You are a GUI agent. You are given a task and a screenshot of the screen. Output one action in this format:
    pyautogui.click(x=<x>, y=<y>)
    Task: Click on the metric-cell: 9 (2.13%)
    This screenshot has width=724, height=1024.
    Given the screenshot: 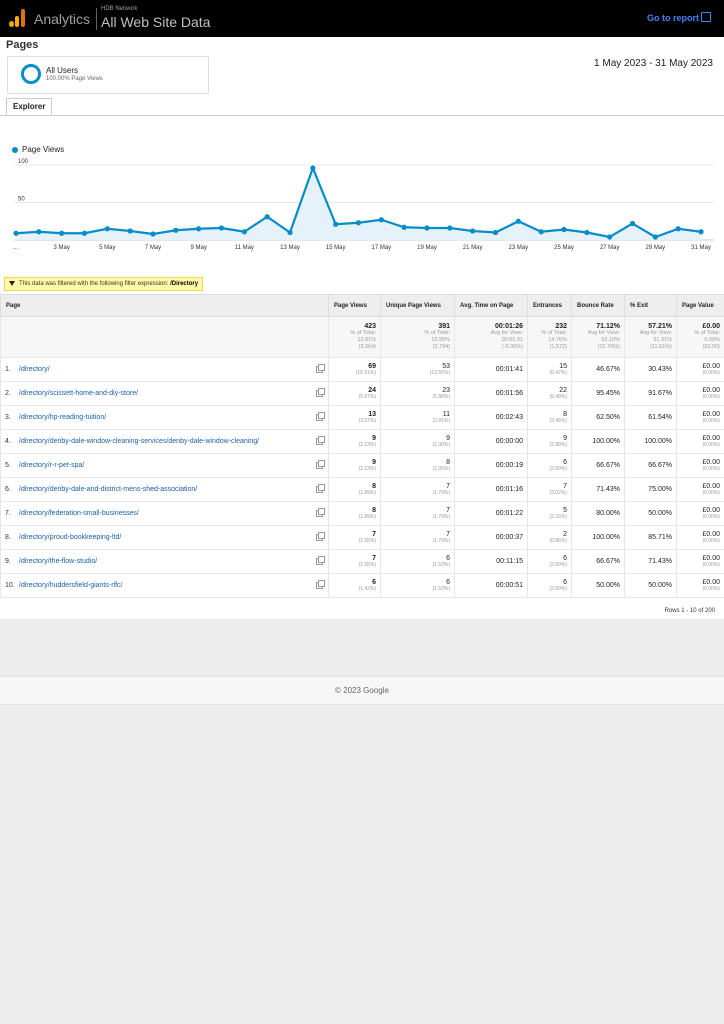 What is the action you would take?
    pyautogui.click(x=354, y=465)
    